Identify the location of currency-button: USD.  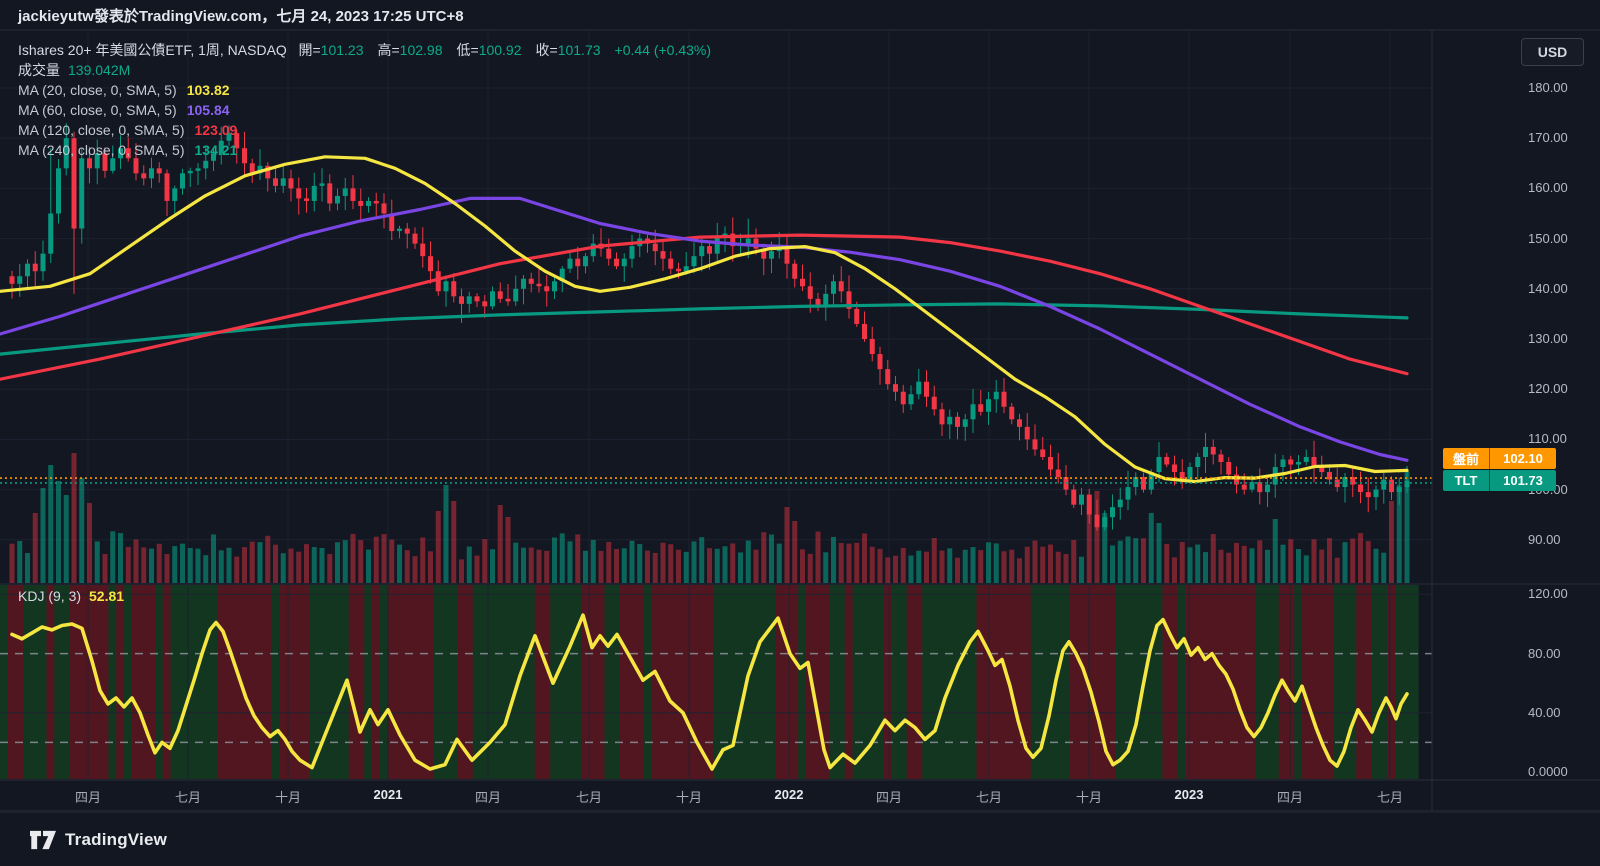
(1552, 52).